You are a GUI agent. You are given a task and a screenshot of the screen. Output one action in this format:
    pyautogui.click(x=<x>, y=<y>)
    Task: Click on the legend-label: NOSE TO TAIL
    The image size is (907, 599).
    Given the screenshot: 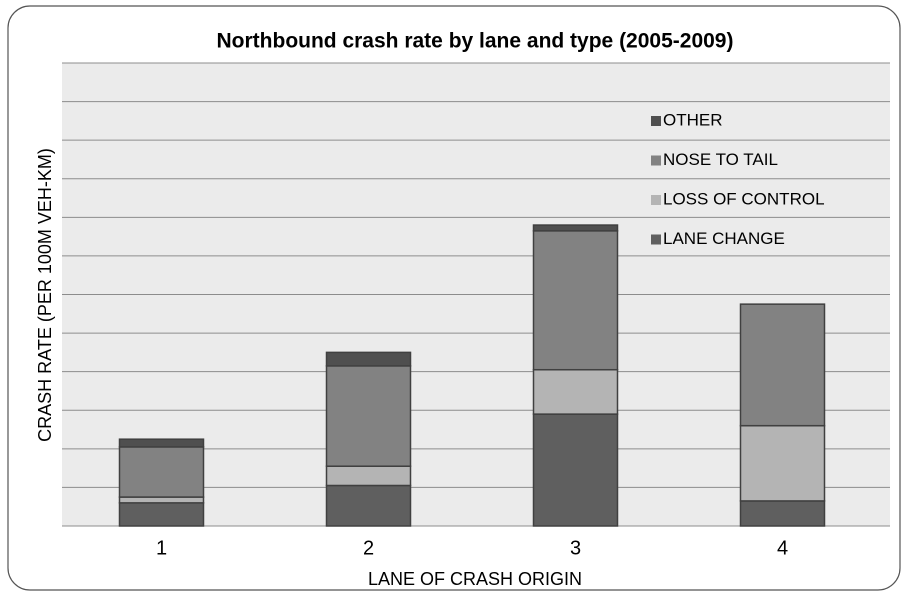 What is the action you would take?
    pyautogui.click(x=720, y=159)
    